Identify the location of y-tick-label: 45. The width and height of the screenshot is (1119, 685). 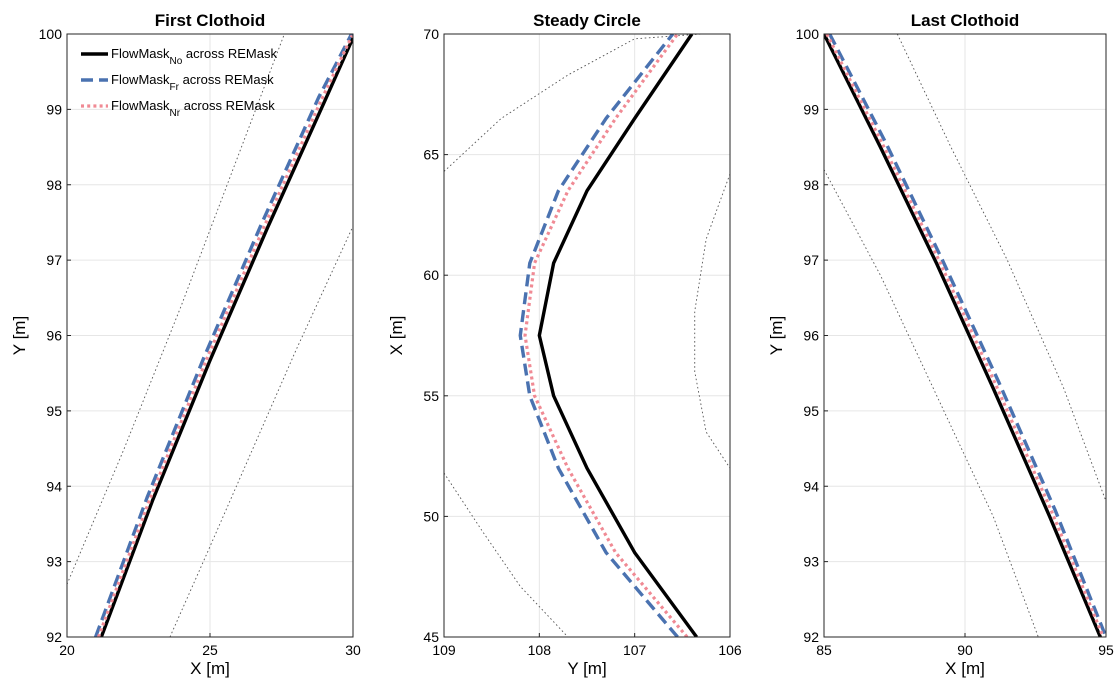
(431, 637).